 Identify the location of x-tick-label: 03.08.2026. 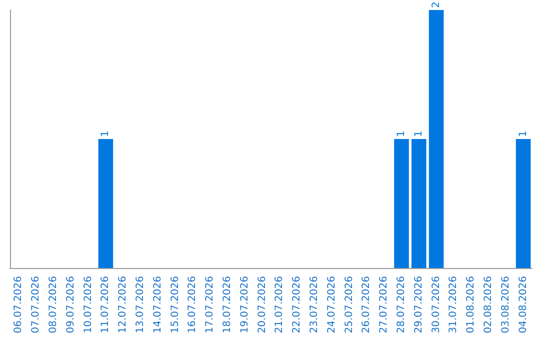
(506, 305).